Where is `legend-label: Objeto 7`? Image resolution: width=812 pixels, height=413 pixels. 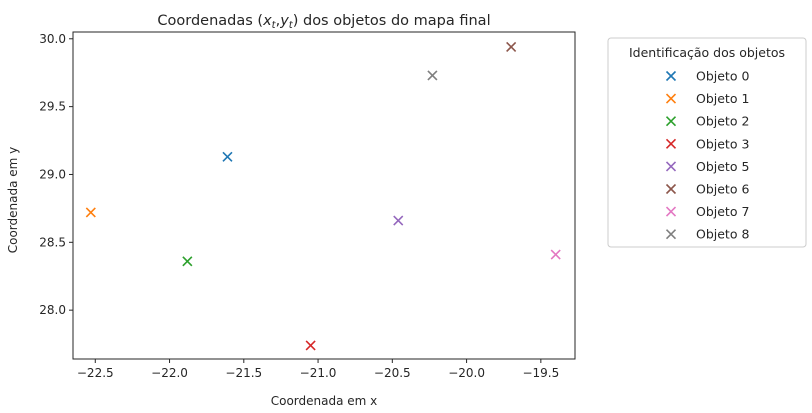
legend-label: Objeto 7 is located at coordinates (722, 211).